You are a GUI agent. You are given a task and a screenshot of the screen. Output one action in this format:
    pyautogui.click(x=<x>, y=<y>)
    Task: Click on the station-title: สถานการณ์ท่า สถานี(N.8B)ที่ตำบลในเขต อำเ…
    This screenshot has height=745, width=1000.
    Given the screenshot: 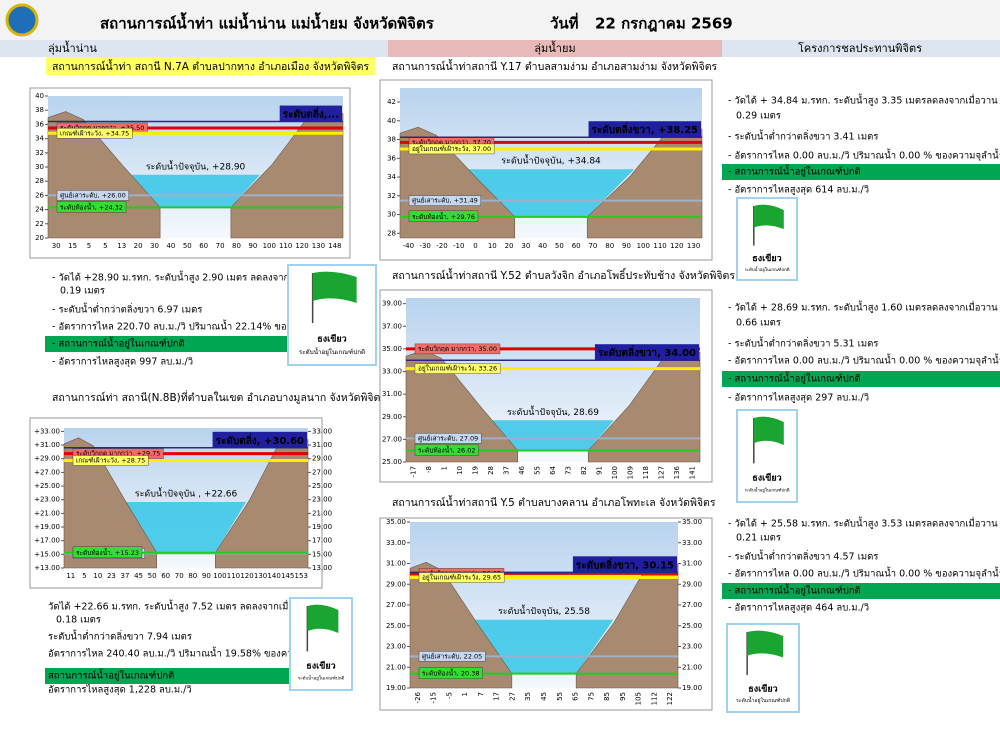 What is the action you would take?
    pyautogui.click(x=219, y=397)
    